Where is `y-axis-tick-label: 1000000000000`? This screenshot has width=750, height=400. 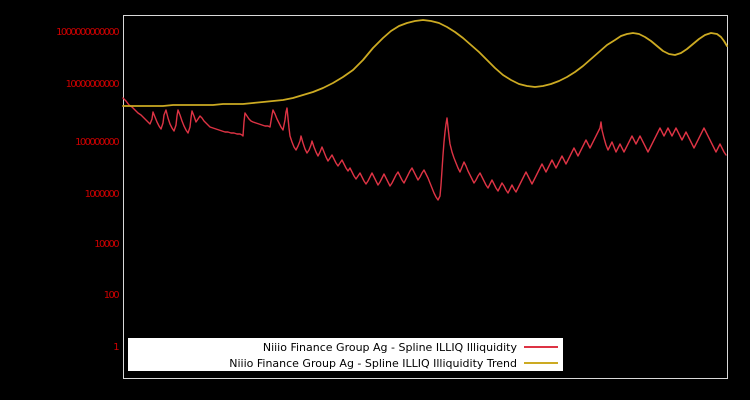 y-axis-tick-label: 1000000000000 is located at coordinates (88, 32).